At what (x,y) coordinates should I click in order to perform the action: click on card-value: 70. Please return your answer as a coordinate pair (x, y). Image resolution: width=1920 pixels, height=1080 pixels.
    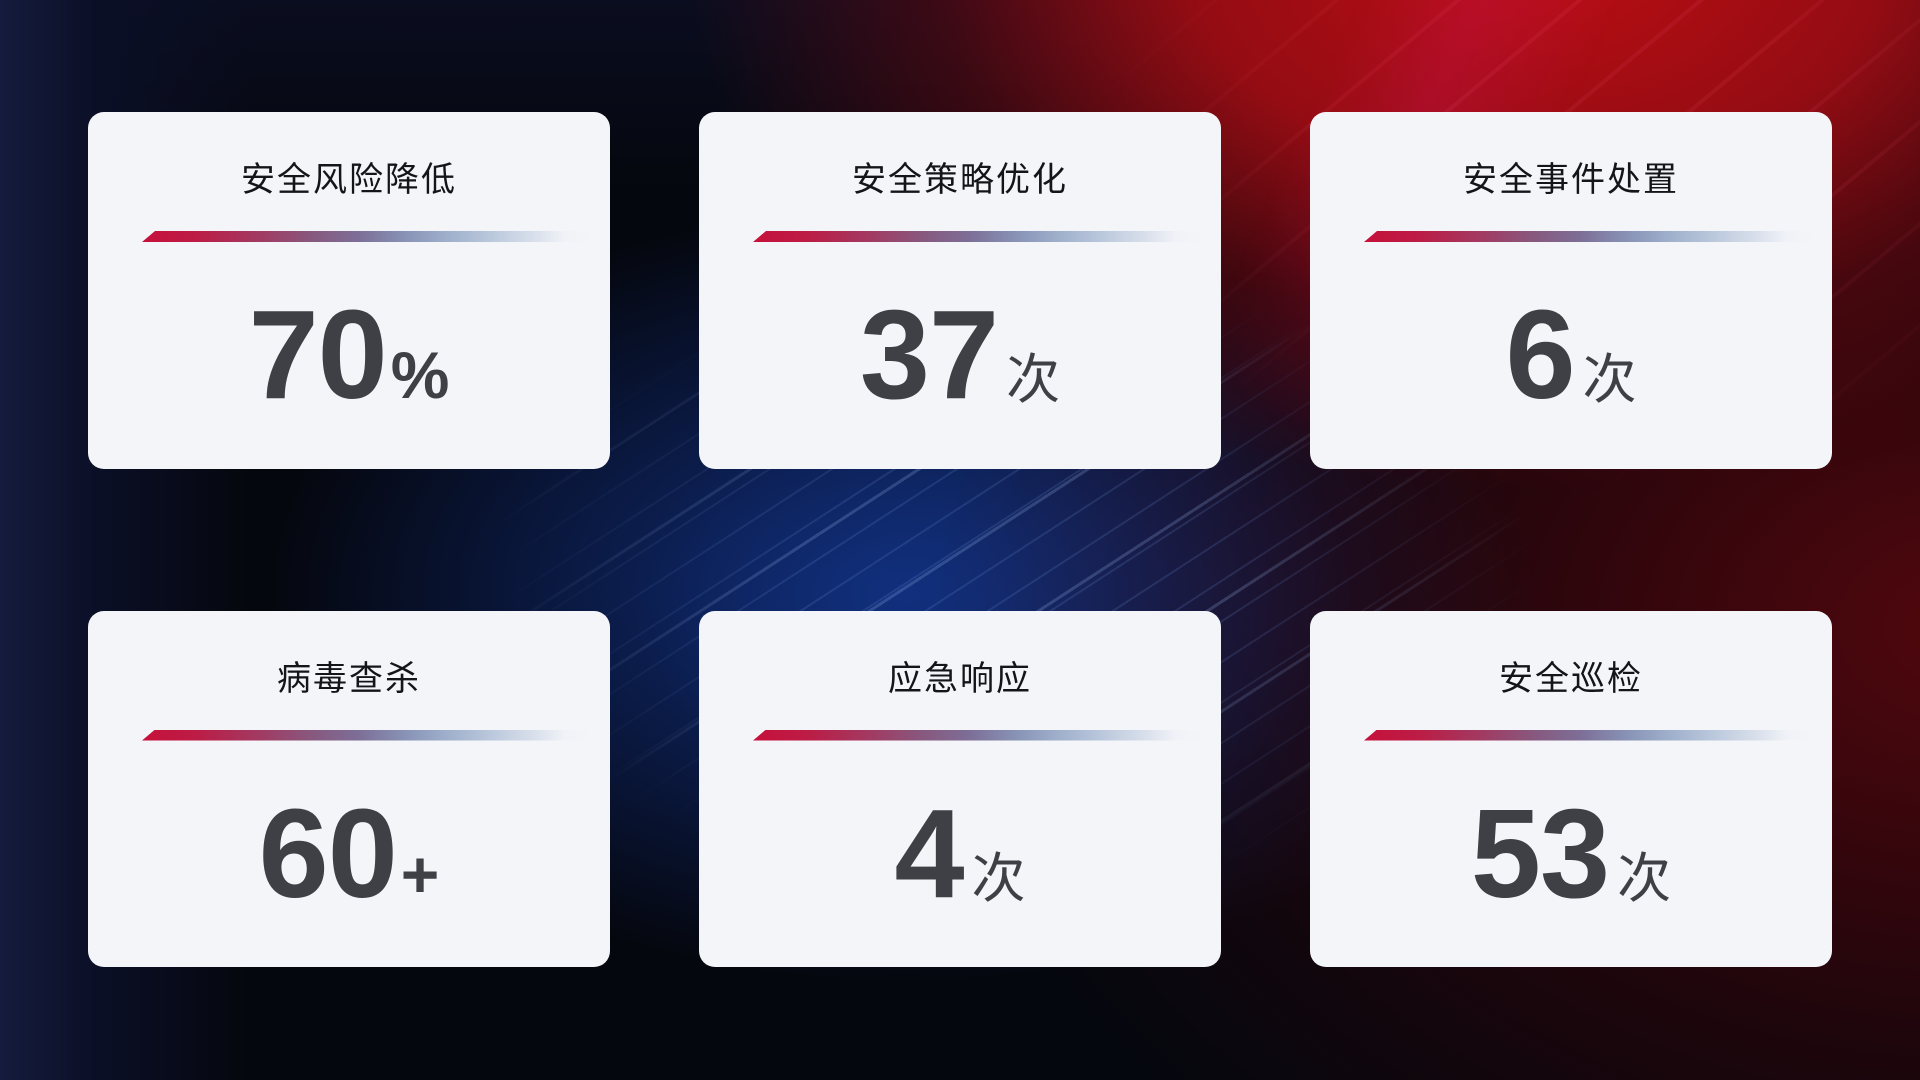
    Looking at the image, I should click on (318, 355).